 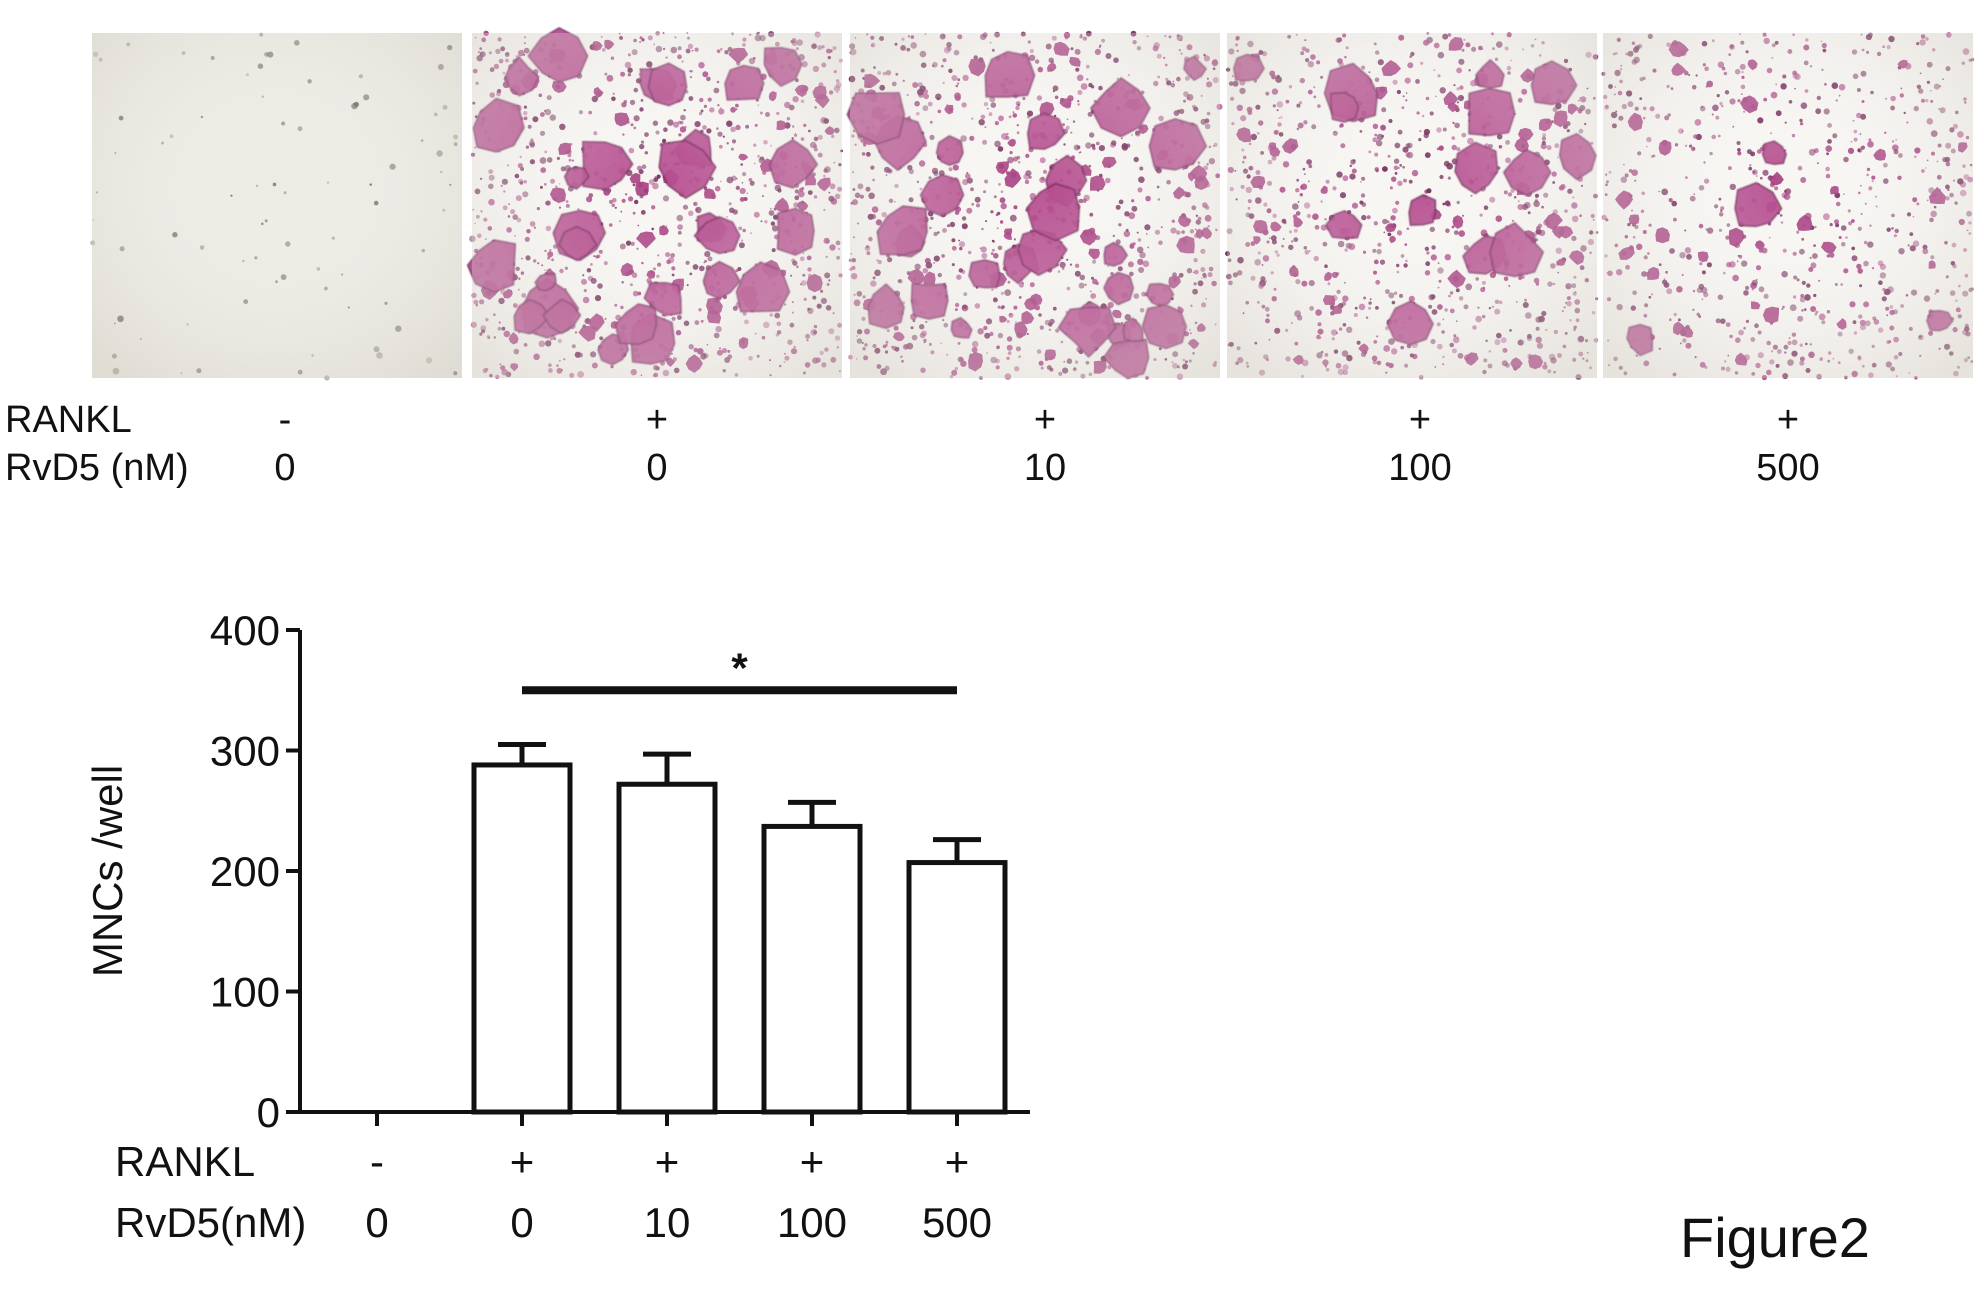 What do you see at coordinates (739, 667) in the screenshot?
I see `significance-label: *` at bounding box center [739, 667].